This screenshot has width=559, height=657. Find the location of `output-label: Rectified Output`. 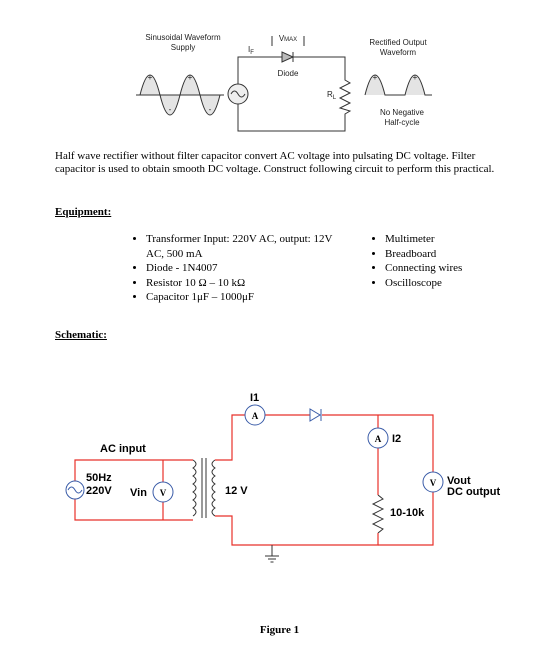

output-label: Rectified Output is located at coordinates (398, 42).